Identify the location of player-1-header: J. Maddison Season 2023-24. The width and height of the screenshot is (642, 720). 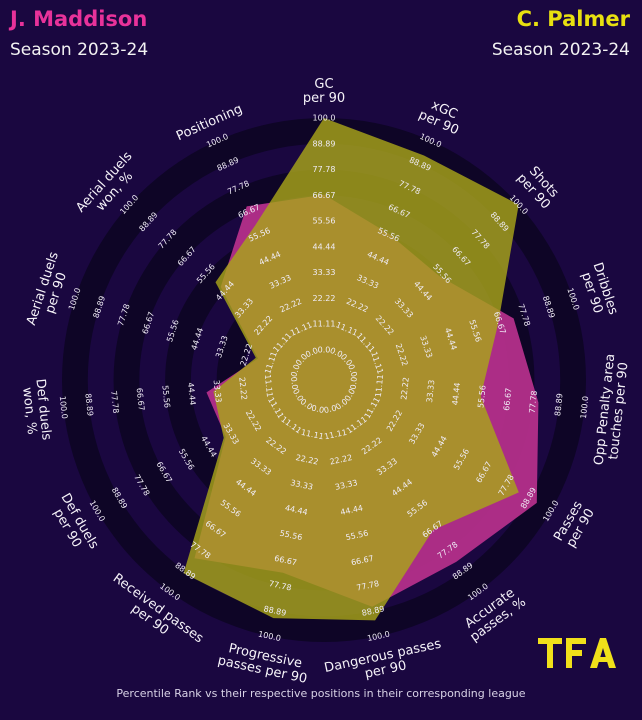
(79, 34).